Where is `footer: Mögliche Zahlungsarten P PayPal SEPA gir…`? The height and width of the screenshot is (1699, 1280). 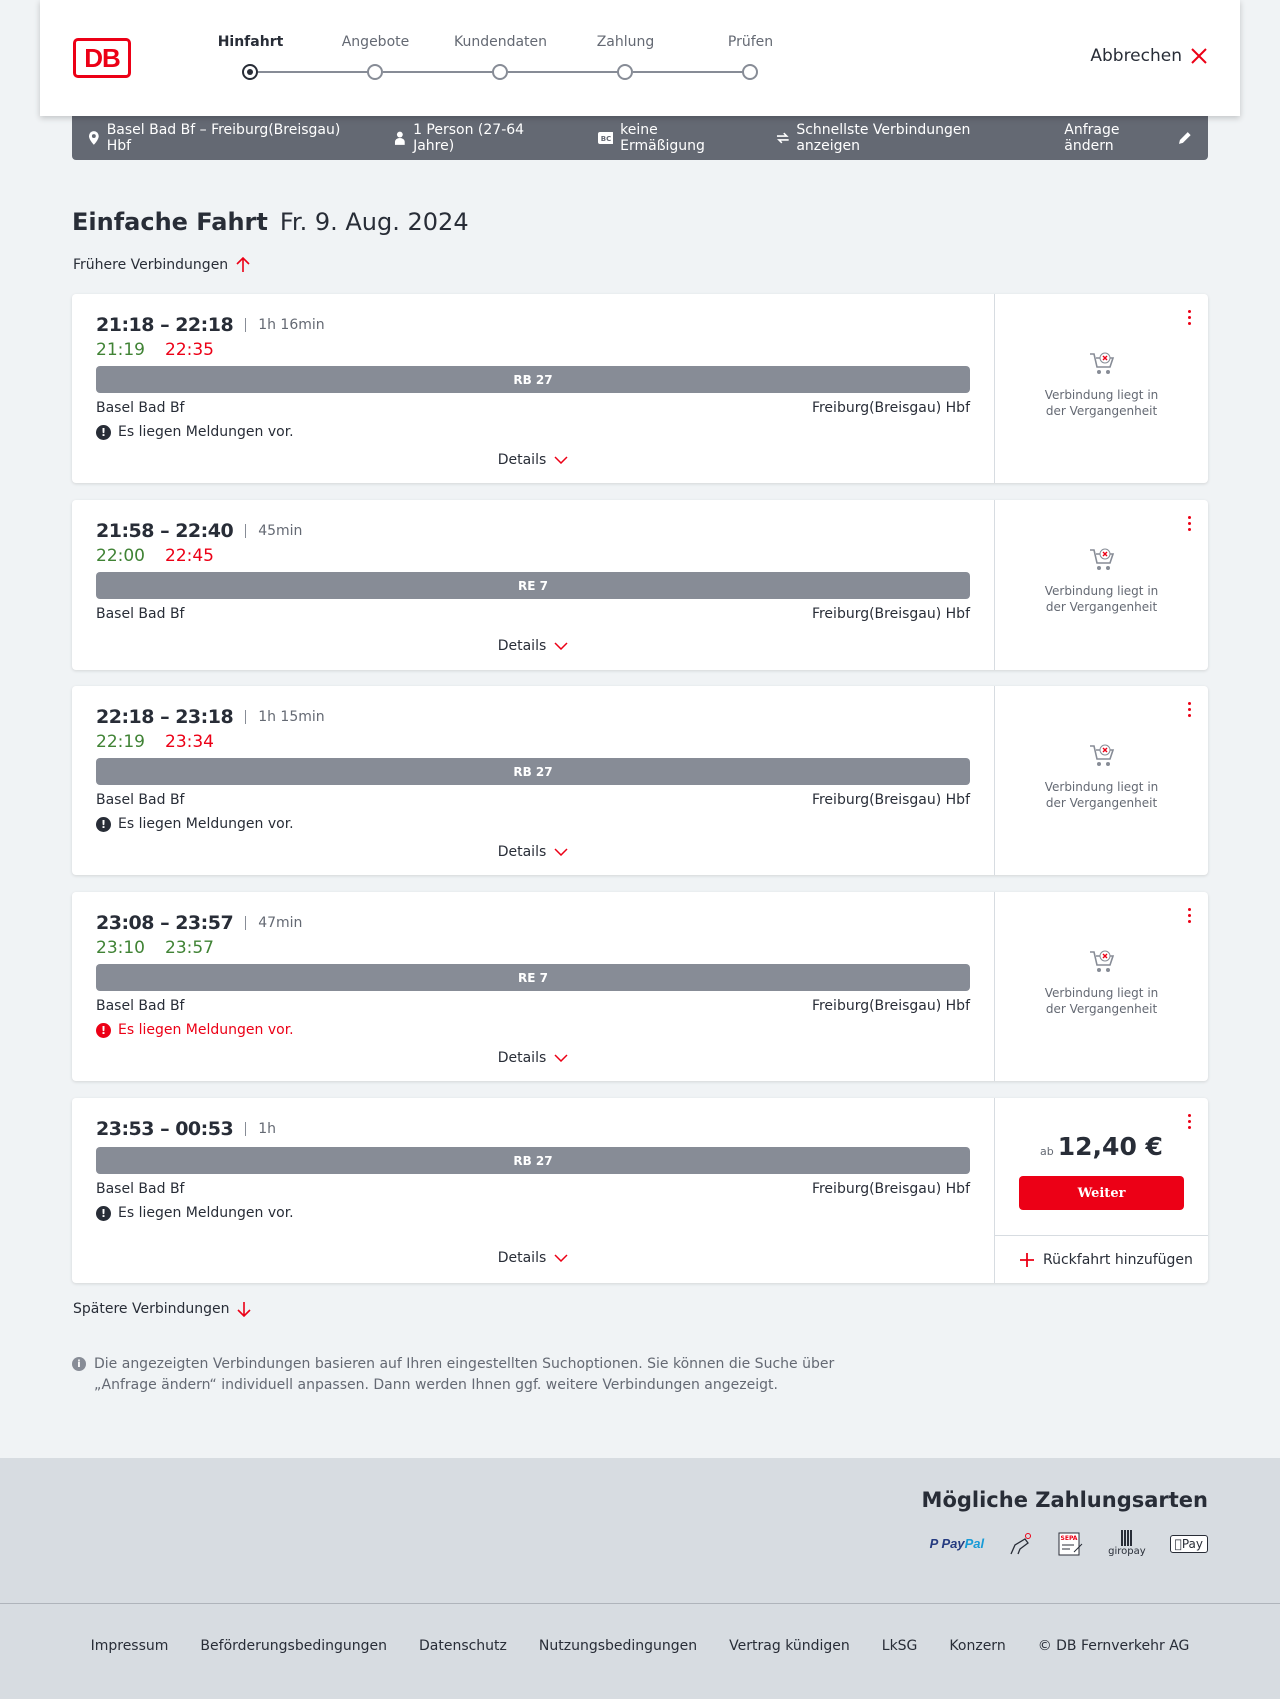
footer: Mögliche Zahlungsarten P PayPal SEPA gir… is located at coordinates (640, 1578).